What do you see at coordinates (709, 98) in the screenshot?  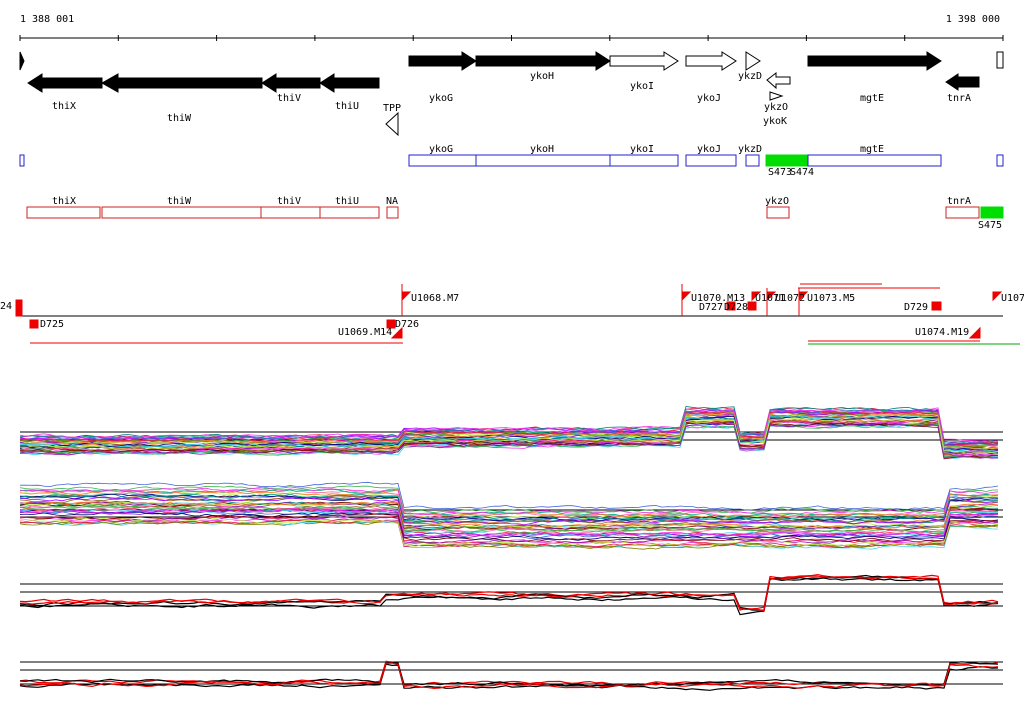 I see `gene-label: ykoJ` at bounding box center [709, 98].